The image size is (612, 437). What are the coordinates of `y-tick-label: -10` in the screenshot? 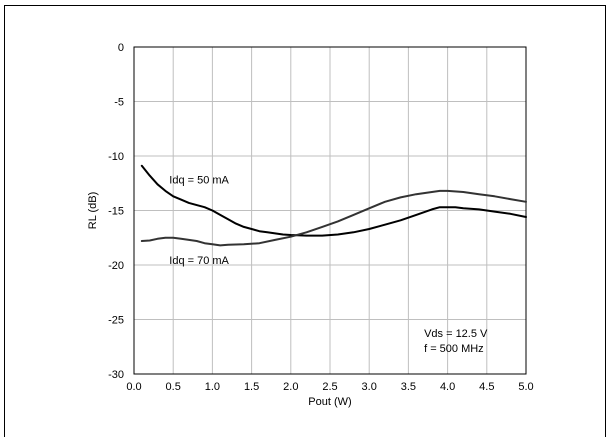 It's located at (116, 157).